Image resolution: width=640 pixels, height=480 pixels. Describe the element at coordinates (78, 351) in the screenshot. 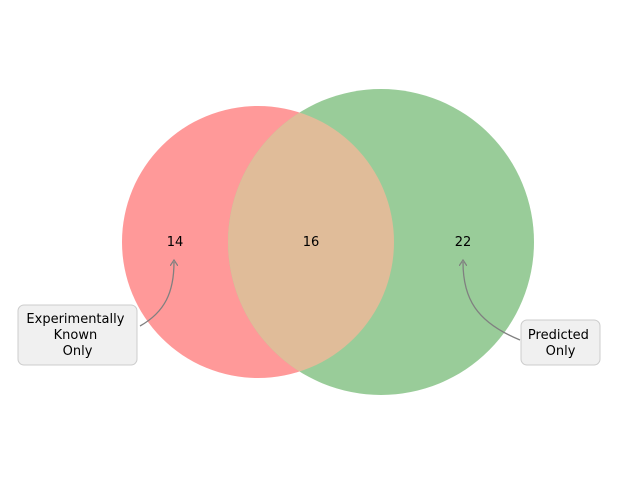

I see `left-annotation-line-3: Only` at that location.